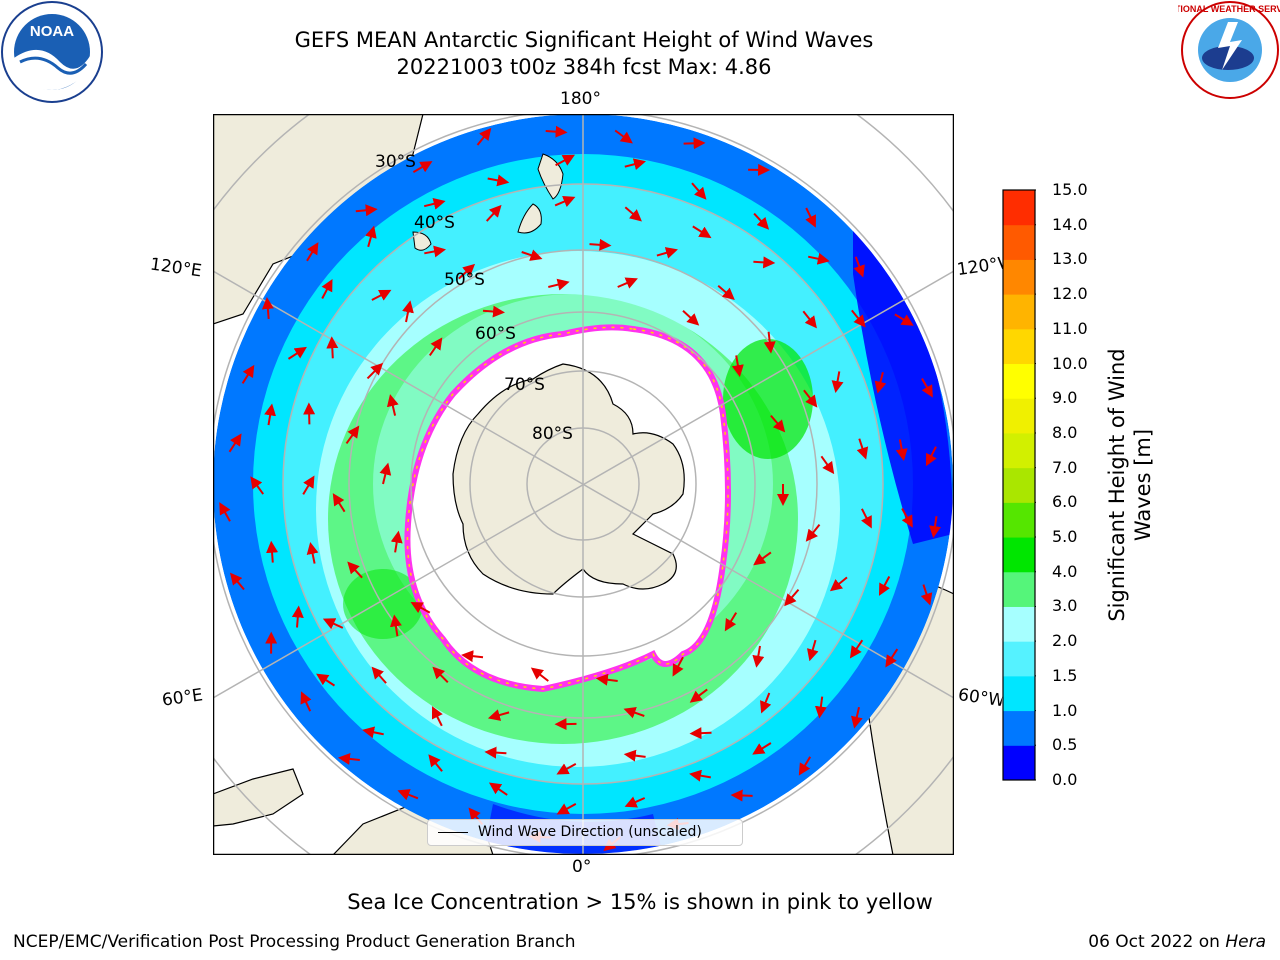 Image resolution: width=1280 pixels, height=960 pixels. What do you see at coordinates (529, 218) in the screenshot?
I see `new-zealand-south-land` at bounding box center [529, 218].